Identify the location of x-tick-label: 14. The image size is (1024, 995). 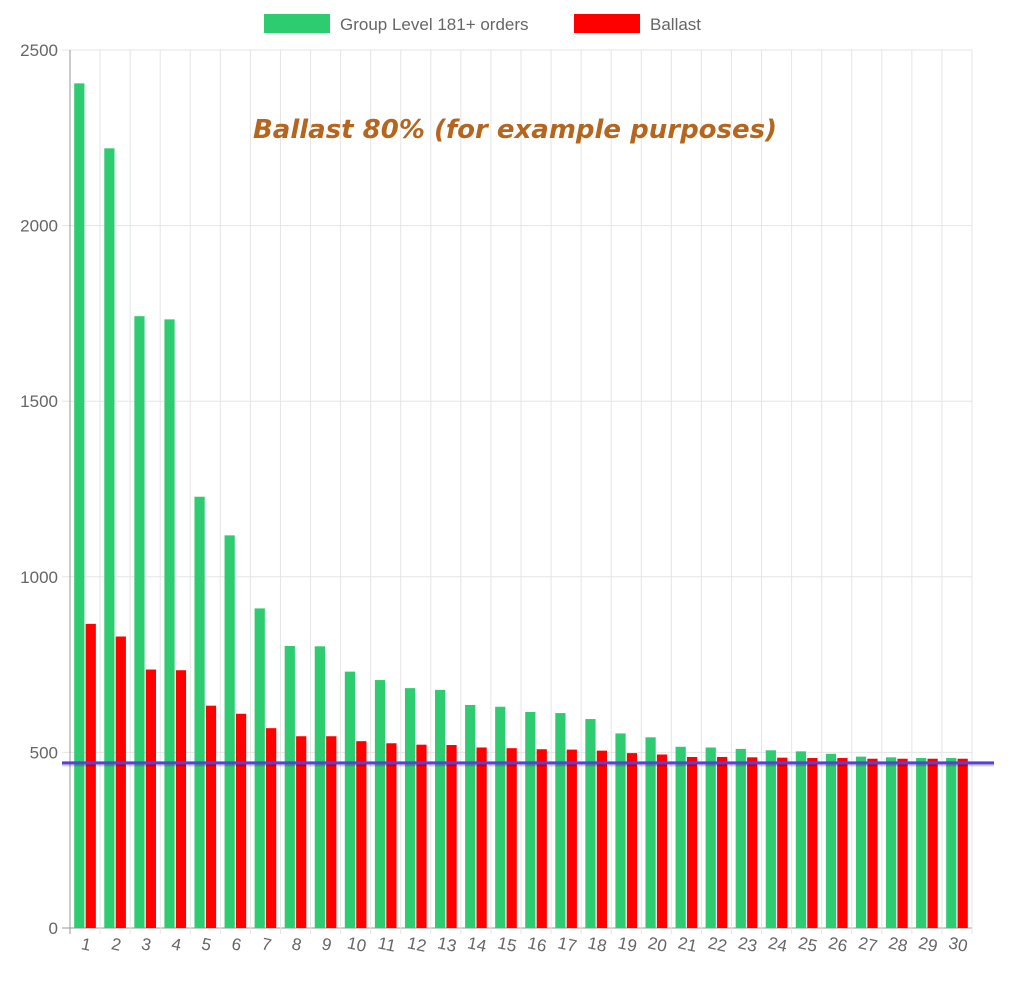
(477, 944).